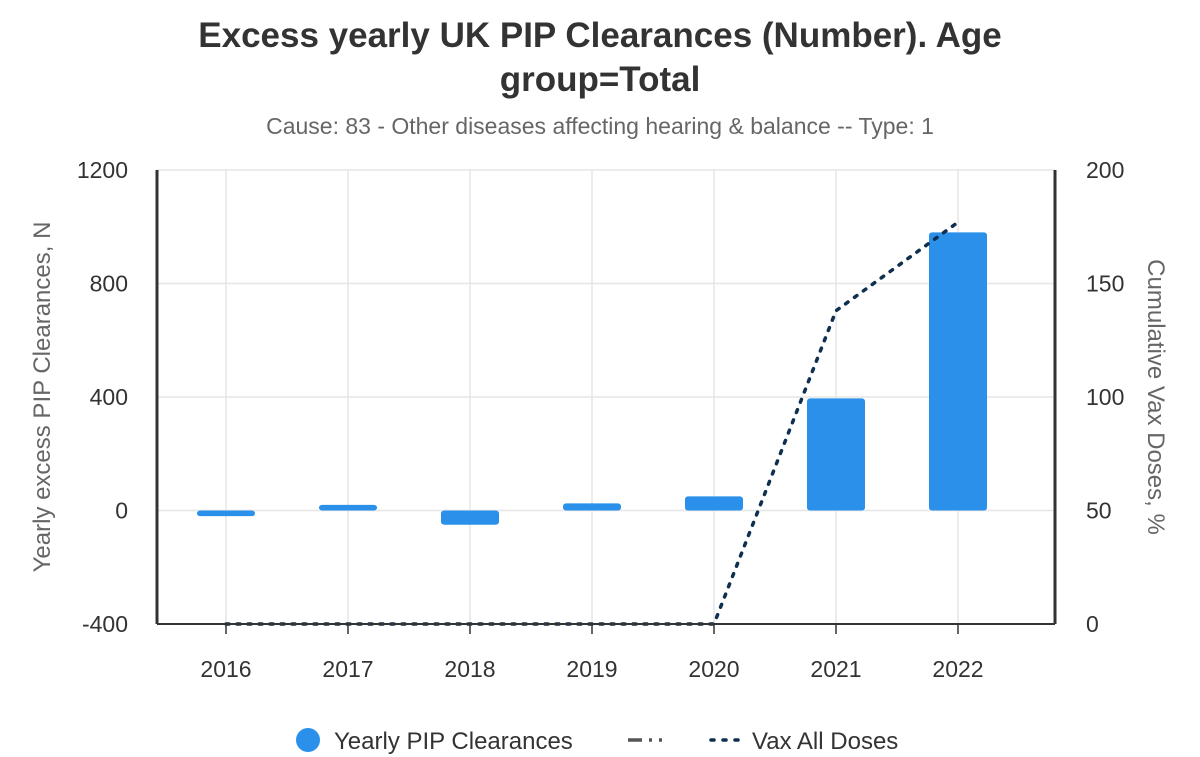  I want to click on x-tick-label: 2019, so click(591, 669).